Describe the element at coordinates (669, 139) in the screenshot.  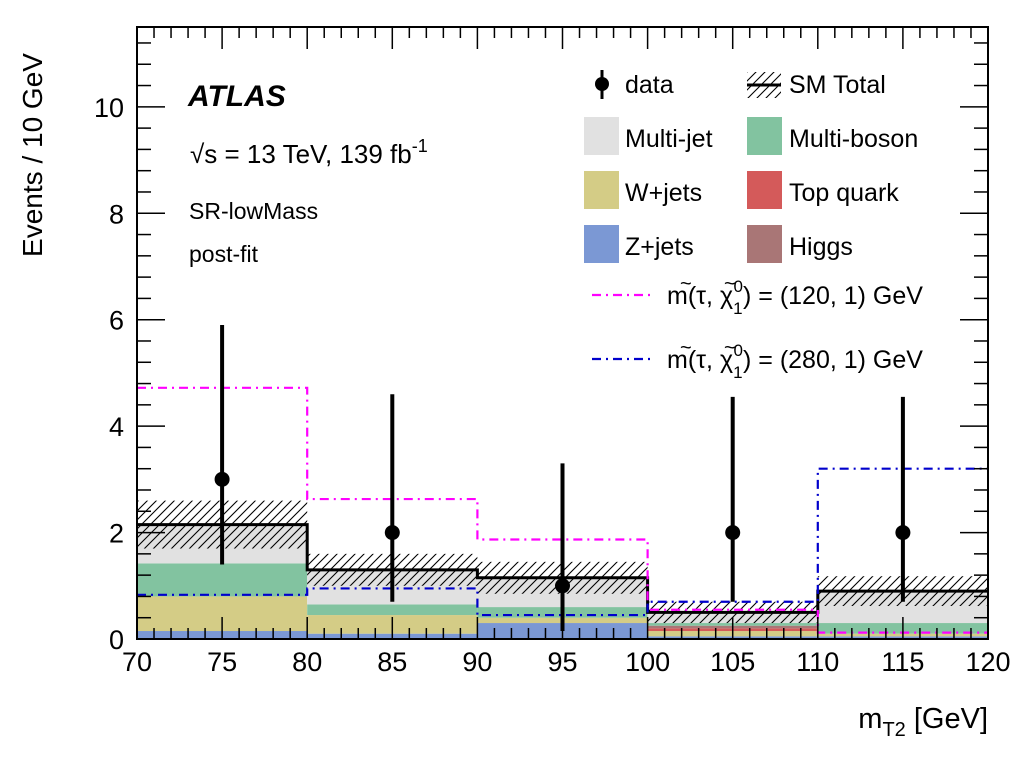
I see `svg-text: Multi-jet` at that location.